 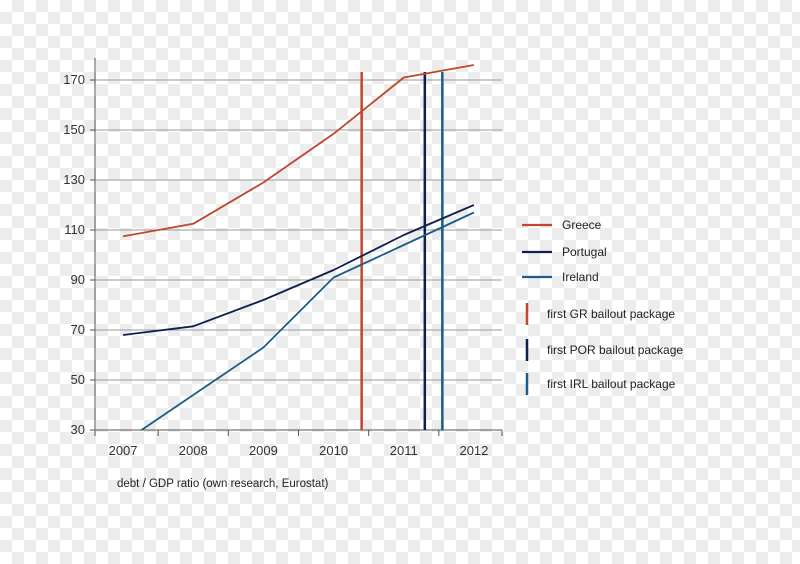 What do you see at coordinates (611, 384) in the screenshot?
I see `legend-event-label: first IRL bailout package` at bounding box center [611, 384].